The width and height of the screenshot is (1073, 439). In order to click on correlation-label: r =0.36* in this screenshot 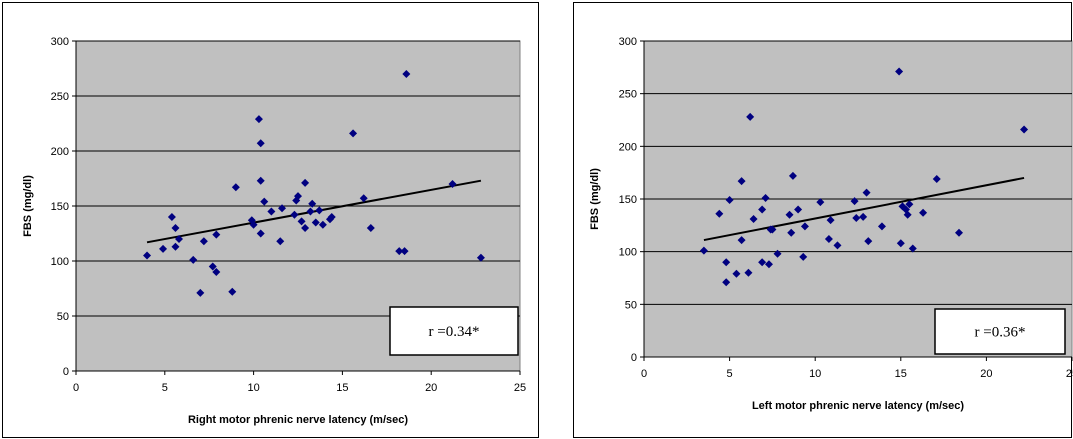, I will do `click(1000, 333)`.